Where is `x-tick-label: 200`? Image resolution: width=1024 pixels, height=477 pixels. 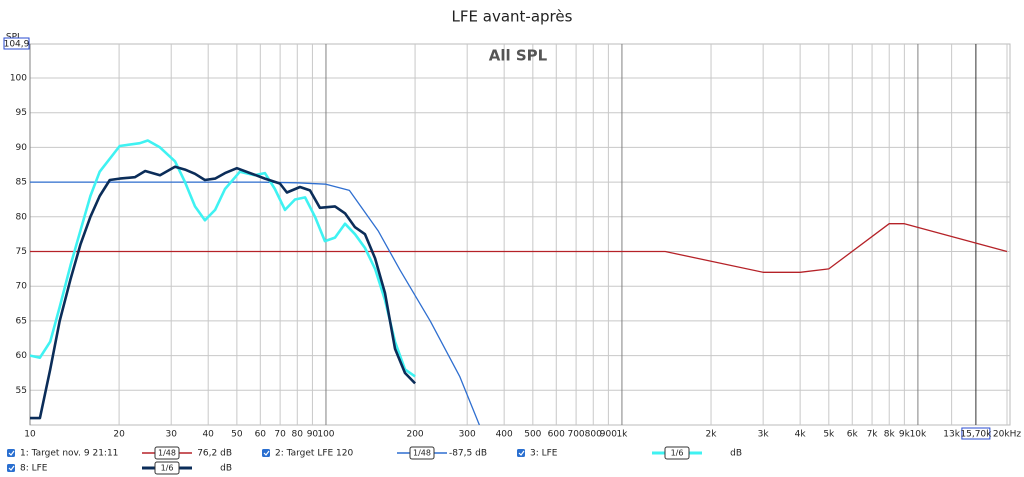 x-tick-label: 200 is located at coordinates (414, 435).